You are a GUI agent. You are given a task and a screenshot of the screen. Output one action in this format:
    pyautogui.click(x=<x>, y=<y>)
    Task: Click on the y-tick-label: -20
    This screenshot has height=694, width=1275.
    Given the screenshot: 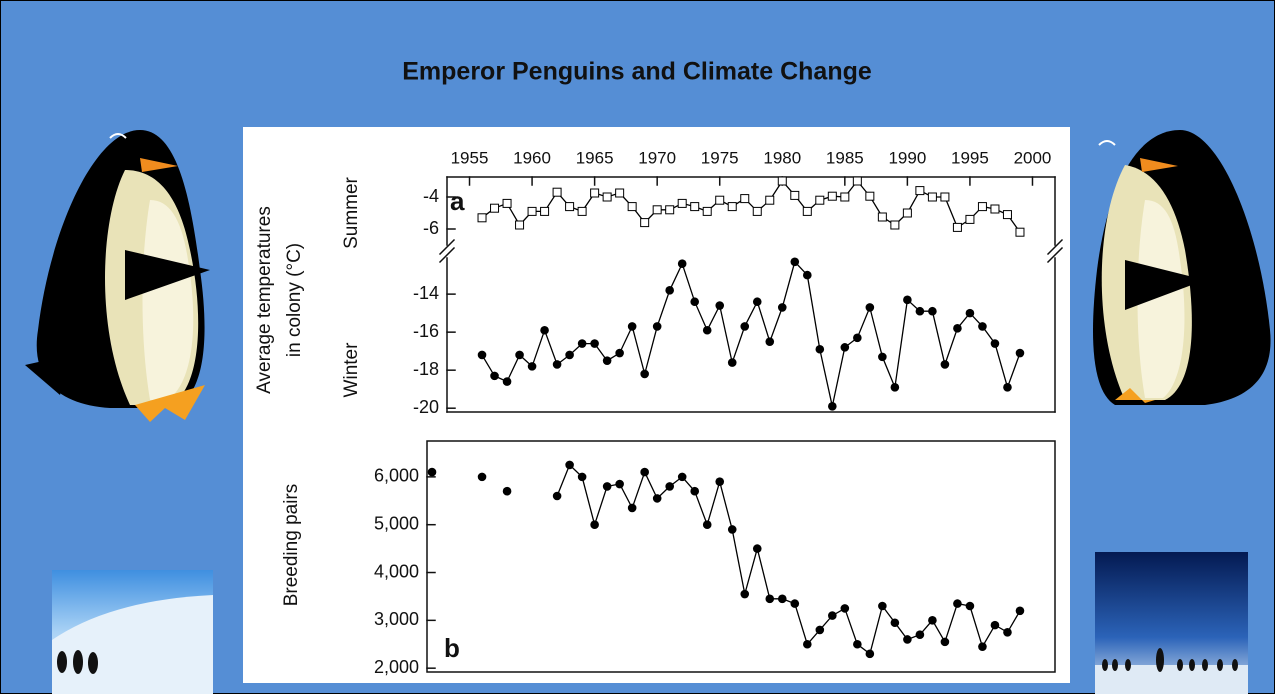 What is the action you would take?
    pyautogui.click(x=426, y=407)
    